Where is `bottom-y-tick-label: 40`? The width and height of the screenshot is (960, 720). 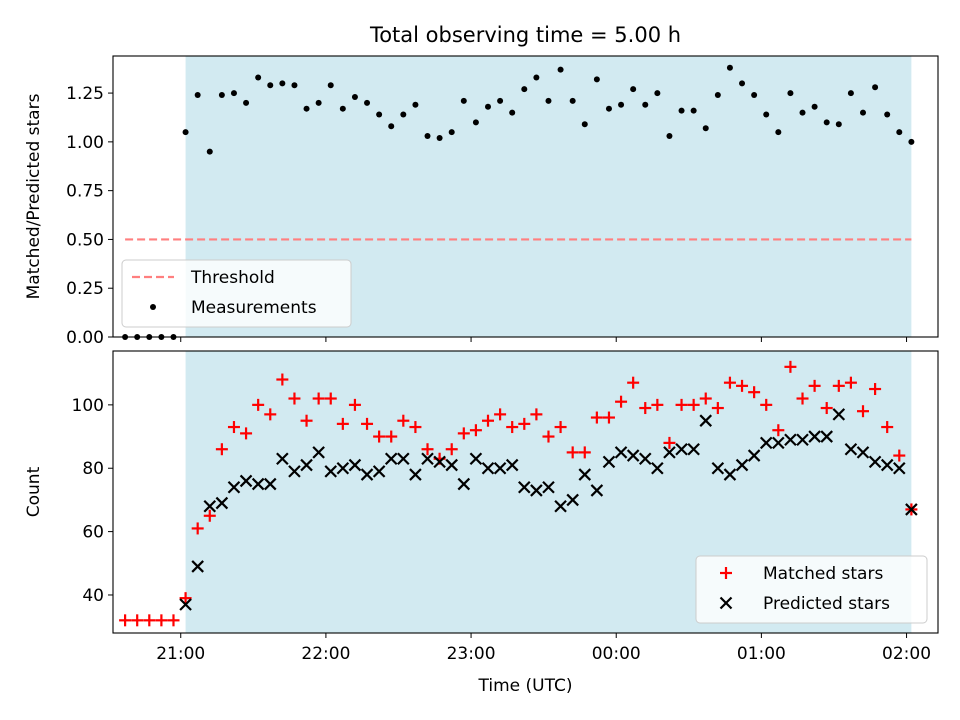
bottom-y-tick-label: 40 is located at coordinates (93, 596).